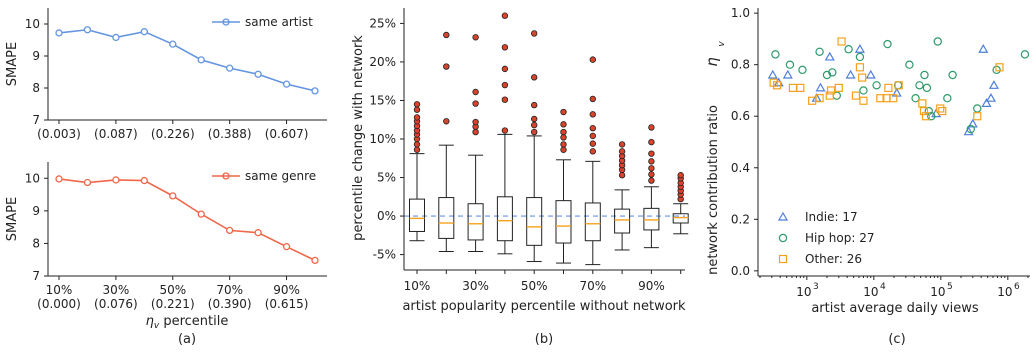 The image size is (1036, 352). I want to click on x-tick-label: (0.390), so click(230, 304).